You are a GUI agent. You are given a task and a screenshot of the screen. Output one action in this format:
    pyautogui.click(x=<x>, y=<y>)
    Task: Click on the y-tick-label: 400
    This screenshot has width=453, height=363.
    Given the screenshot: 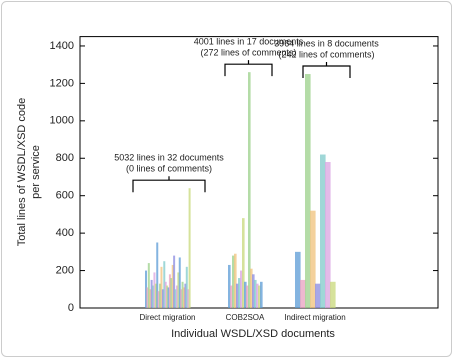 What is the action you would take?
    pyautogui.click(x=65, y=233)
    